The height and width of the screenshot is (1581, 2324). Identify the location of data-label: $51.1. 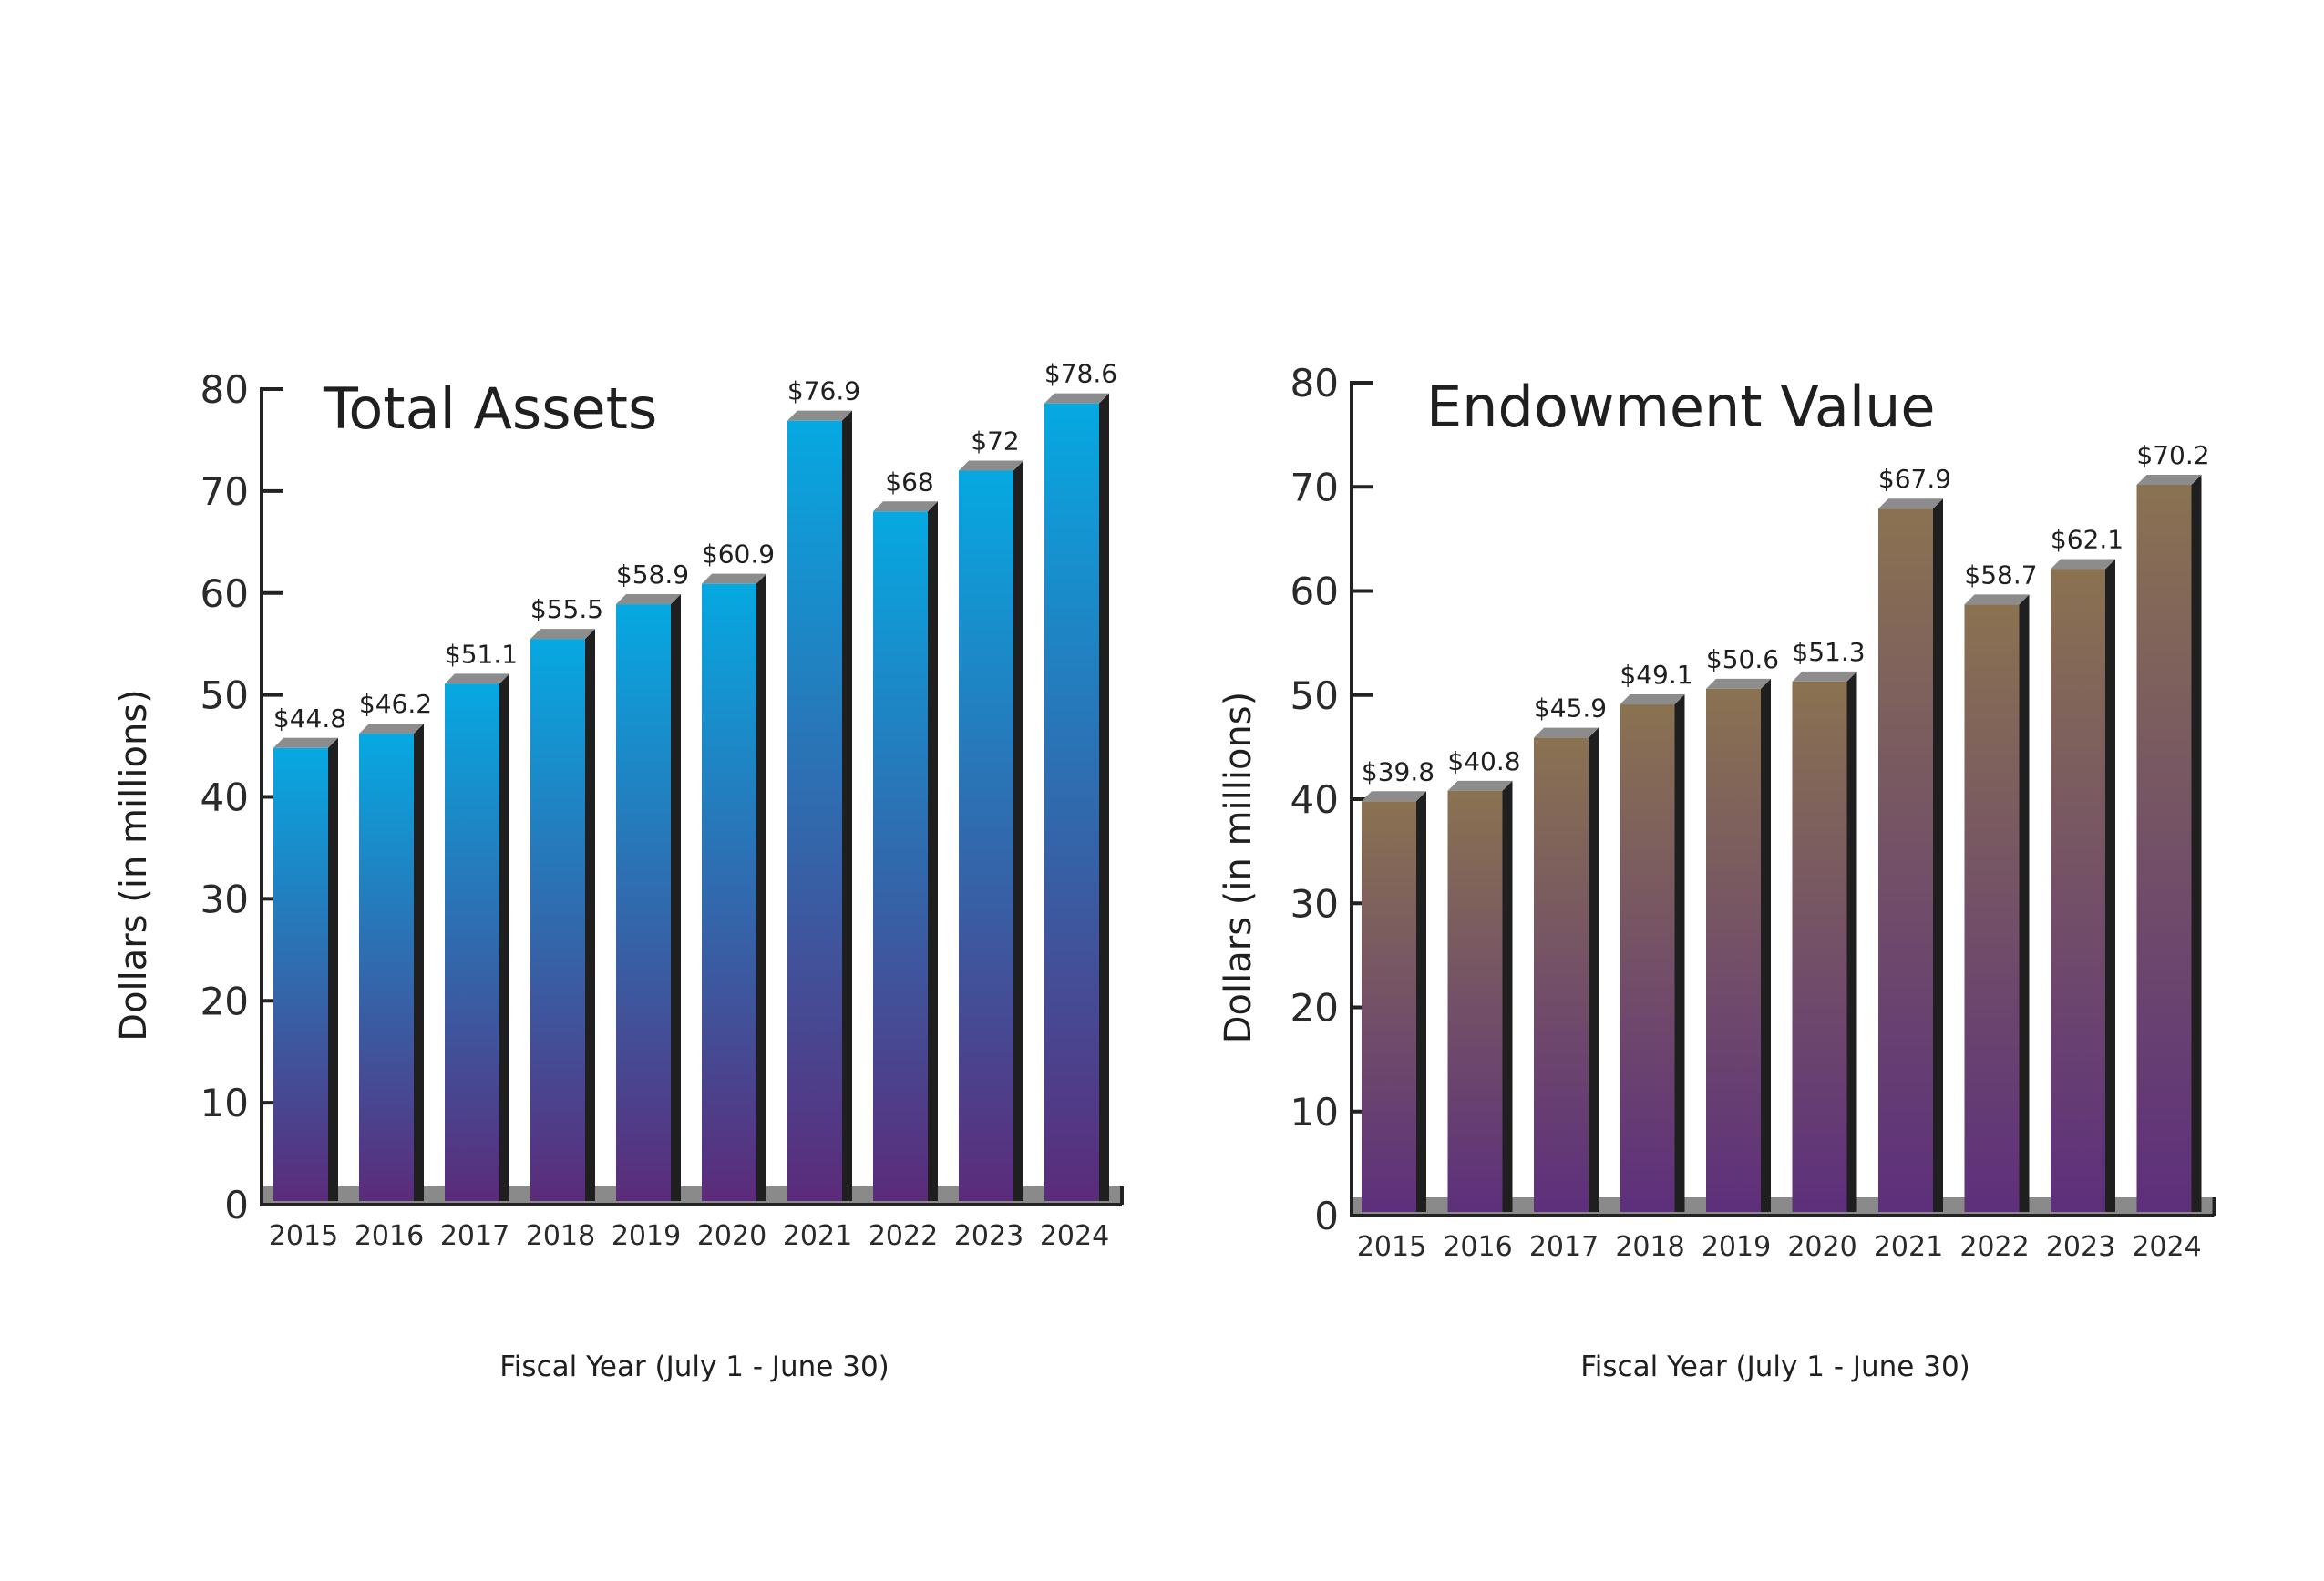
(481, 654).